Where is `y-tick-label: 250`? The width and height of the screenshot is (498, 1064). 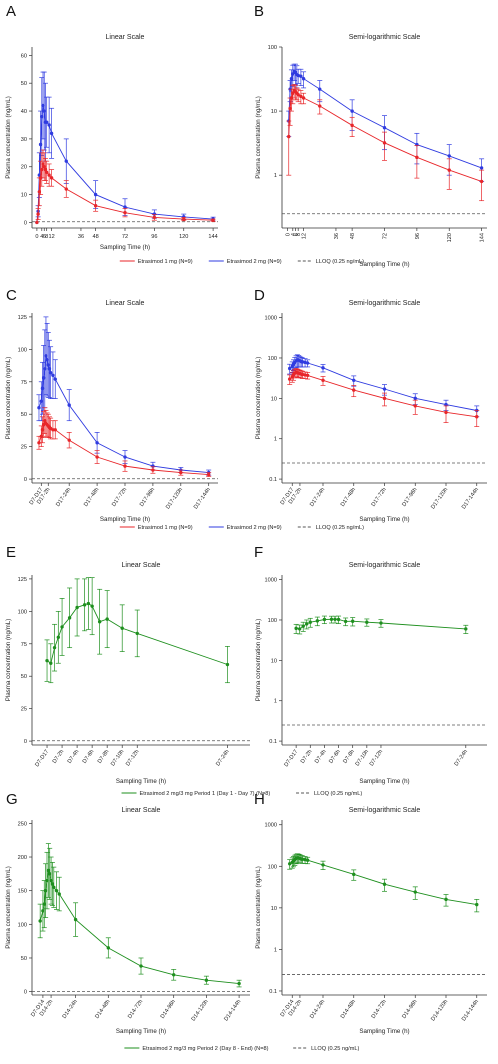
y-tick-label: 250 is located at coordinates (22, 824).